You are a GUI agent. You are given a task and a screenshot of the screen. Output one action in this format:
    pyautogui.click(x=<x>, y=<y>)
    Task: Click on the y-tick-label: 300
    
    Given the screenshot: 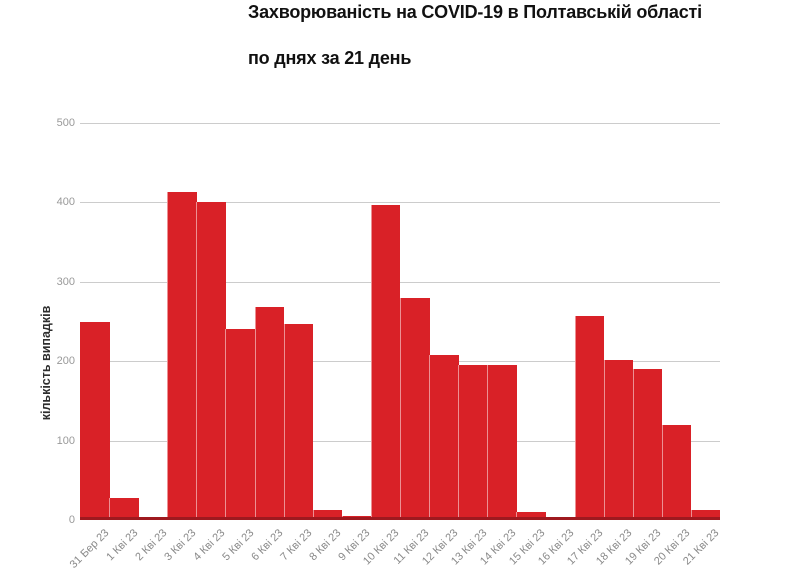 What is the action you would take?
    pyautogui.click(x=65, y=281)
    